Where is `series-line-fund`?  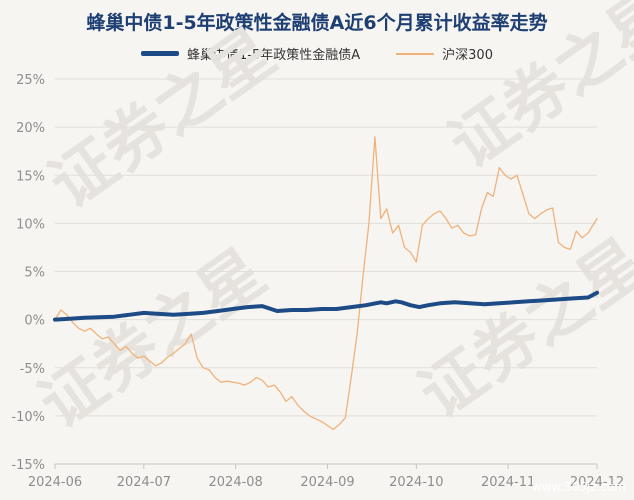 series-line-fund is located at coordinates (326, 306).